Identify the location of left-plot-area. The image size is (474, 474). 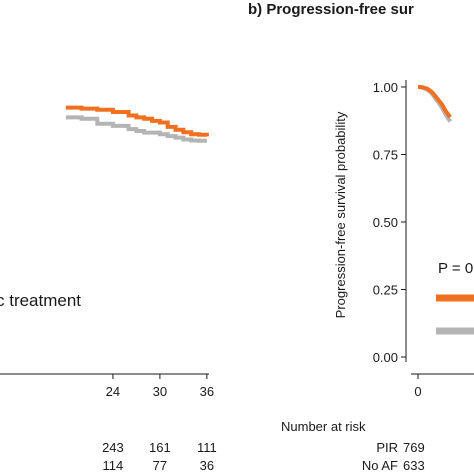
(137, 124).